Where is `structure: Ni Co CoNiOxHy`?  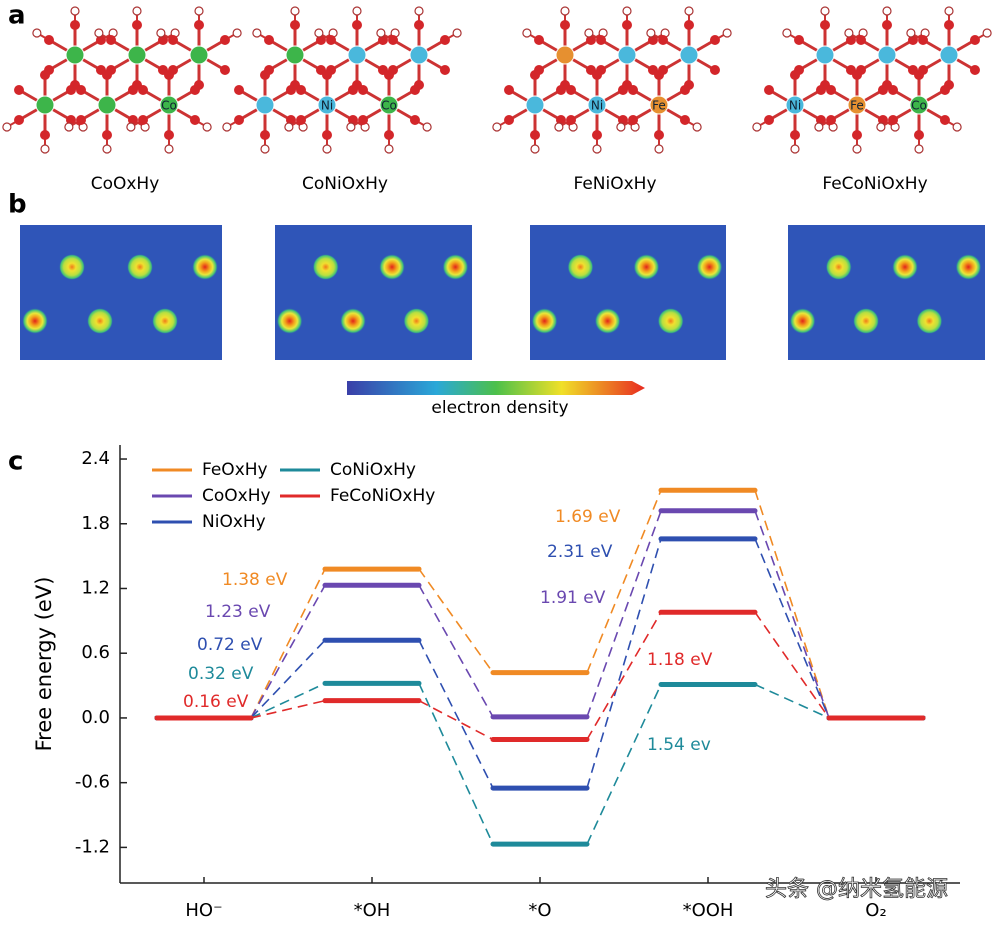
structure: Ni Co CoNiOxHy is located at coordinates (342, 100).